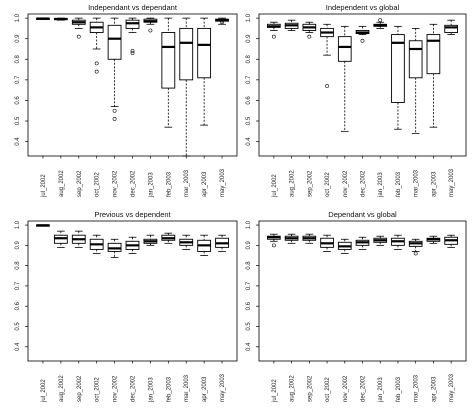  What do you see at coordinates (362, 214) in the screenshot?
I see `panel-title: Dependant vs global` at bounding box center [362, 214].